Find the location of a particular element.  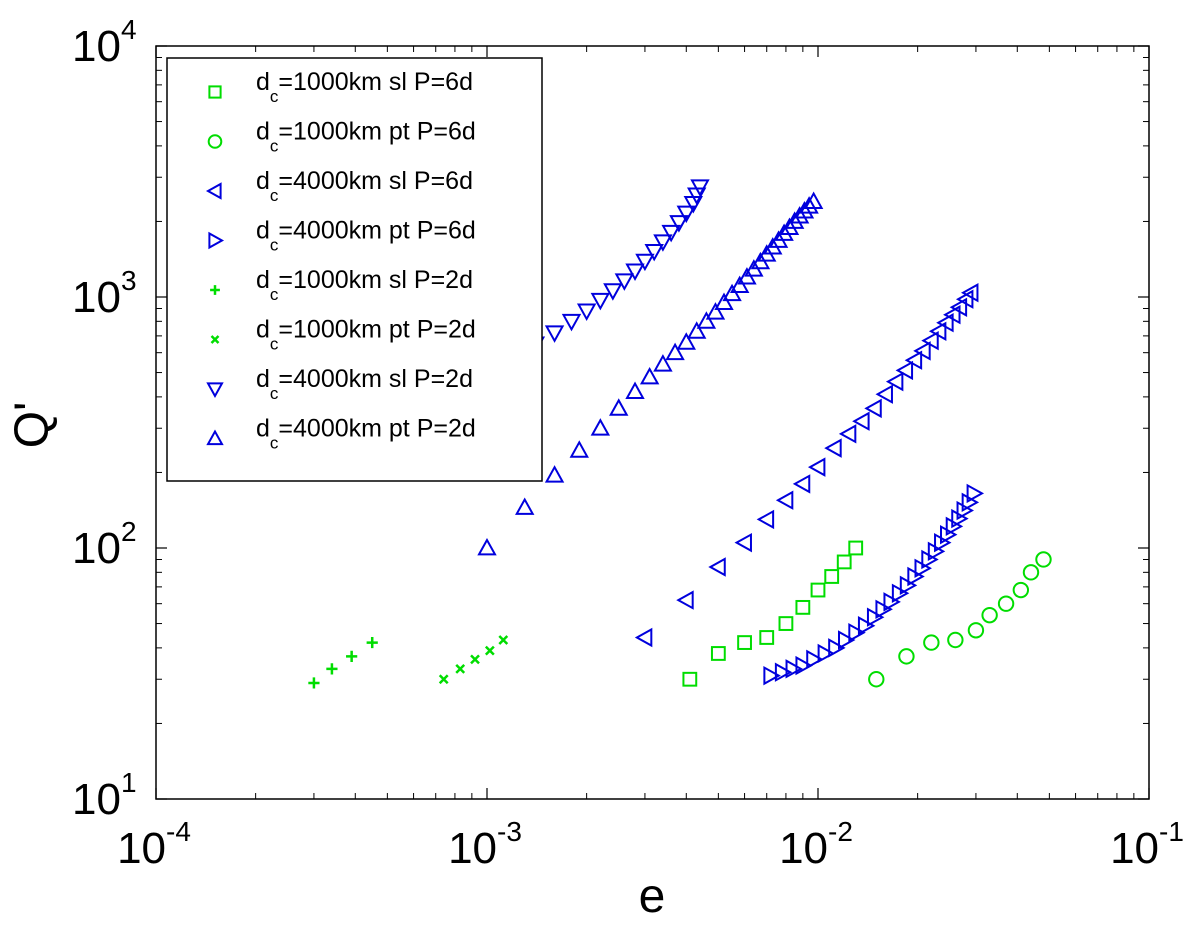

y-tick-label: 10² is located at coordinates (104, 544).